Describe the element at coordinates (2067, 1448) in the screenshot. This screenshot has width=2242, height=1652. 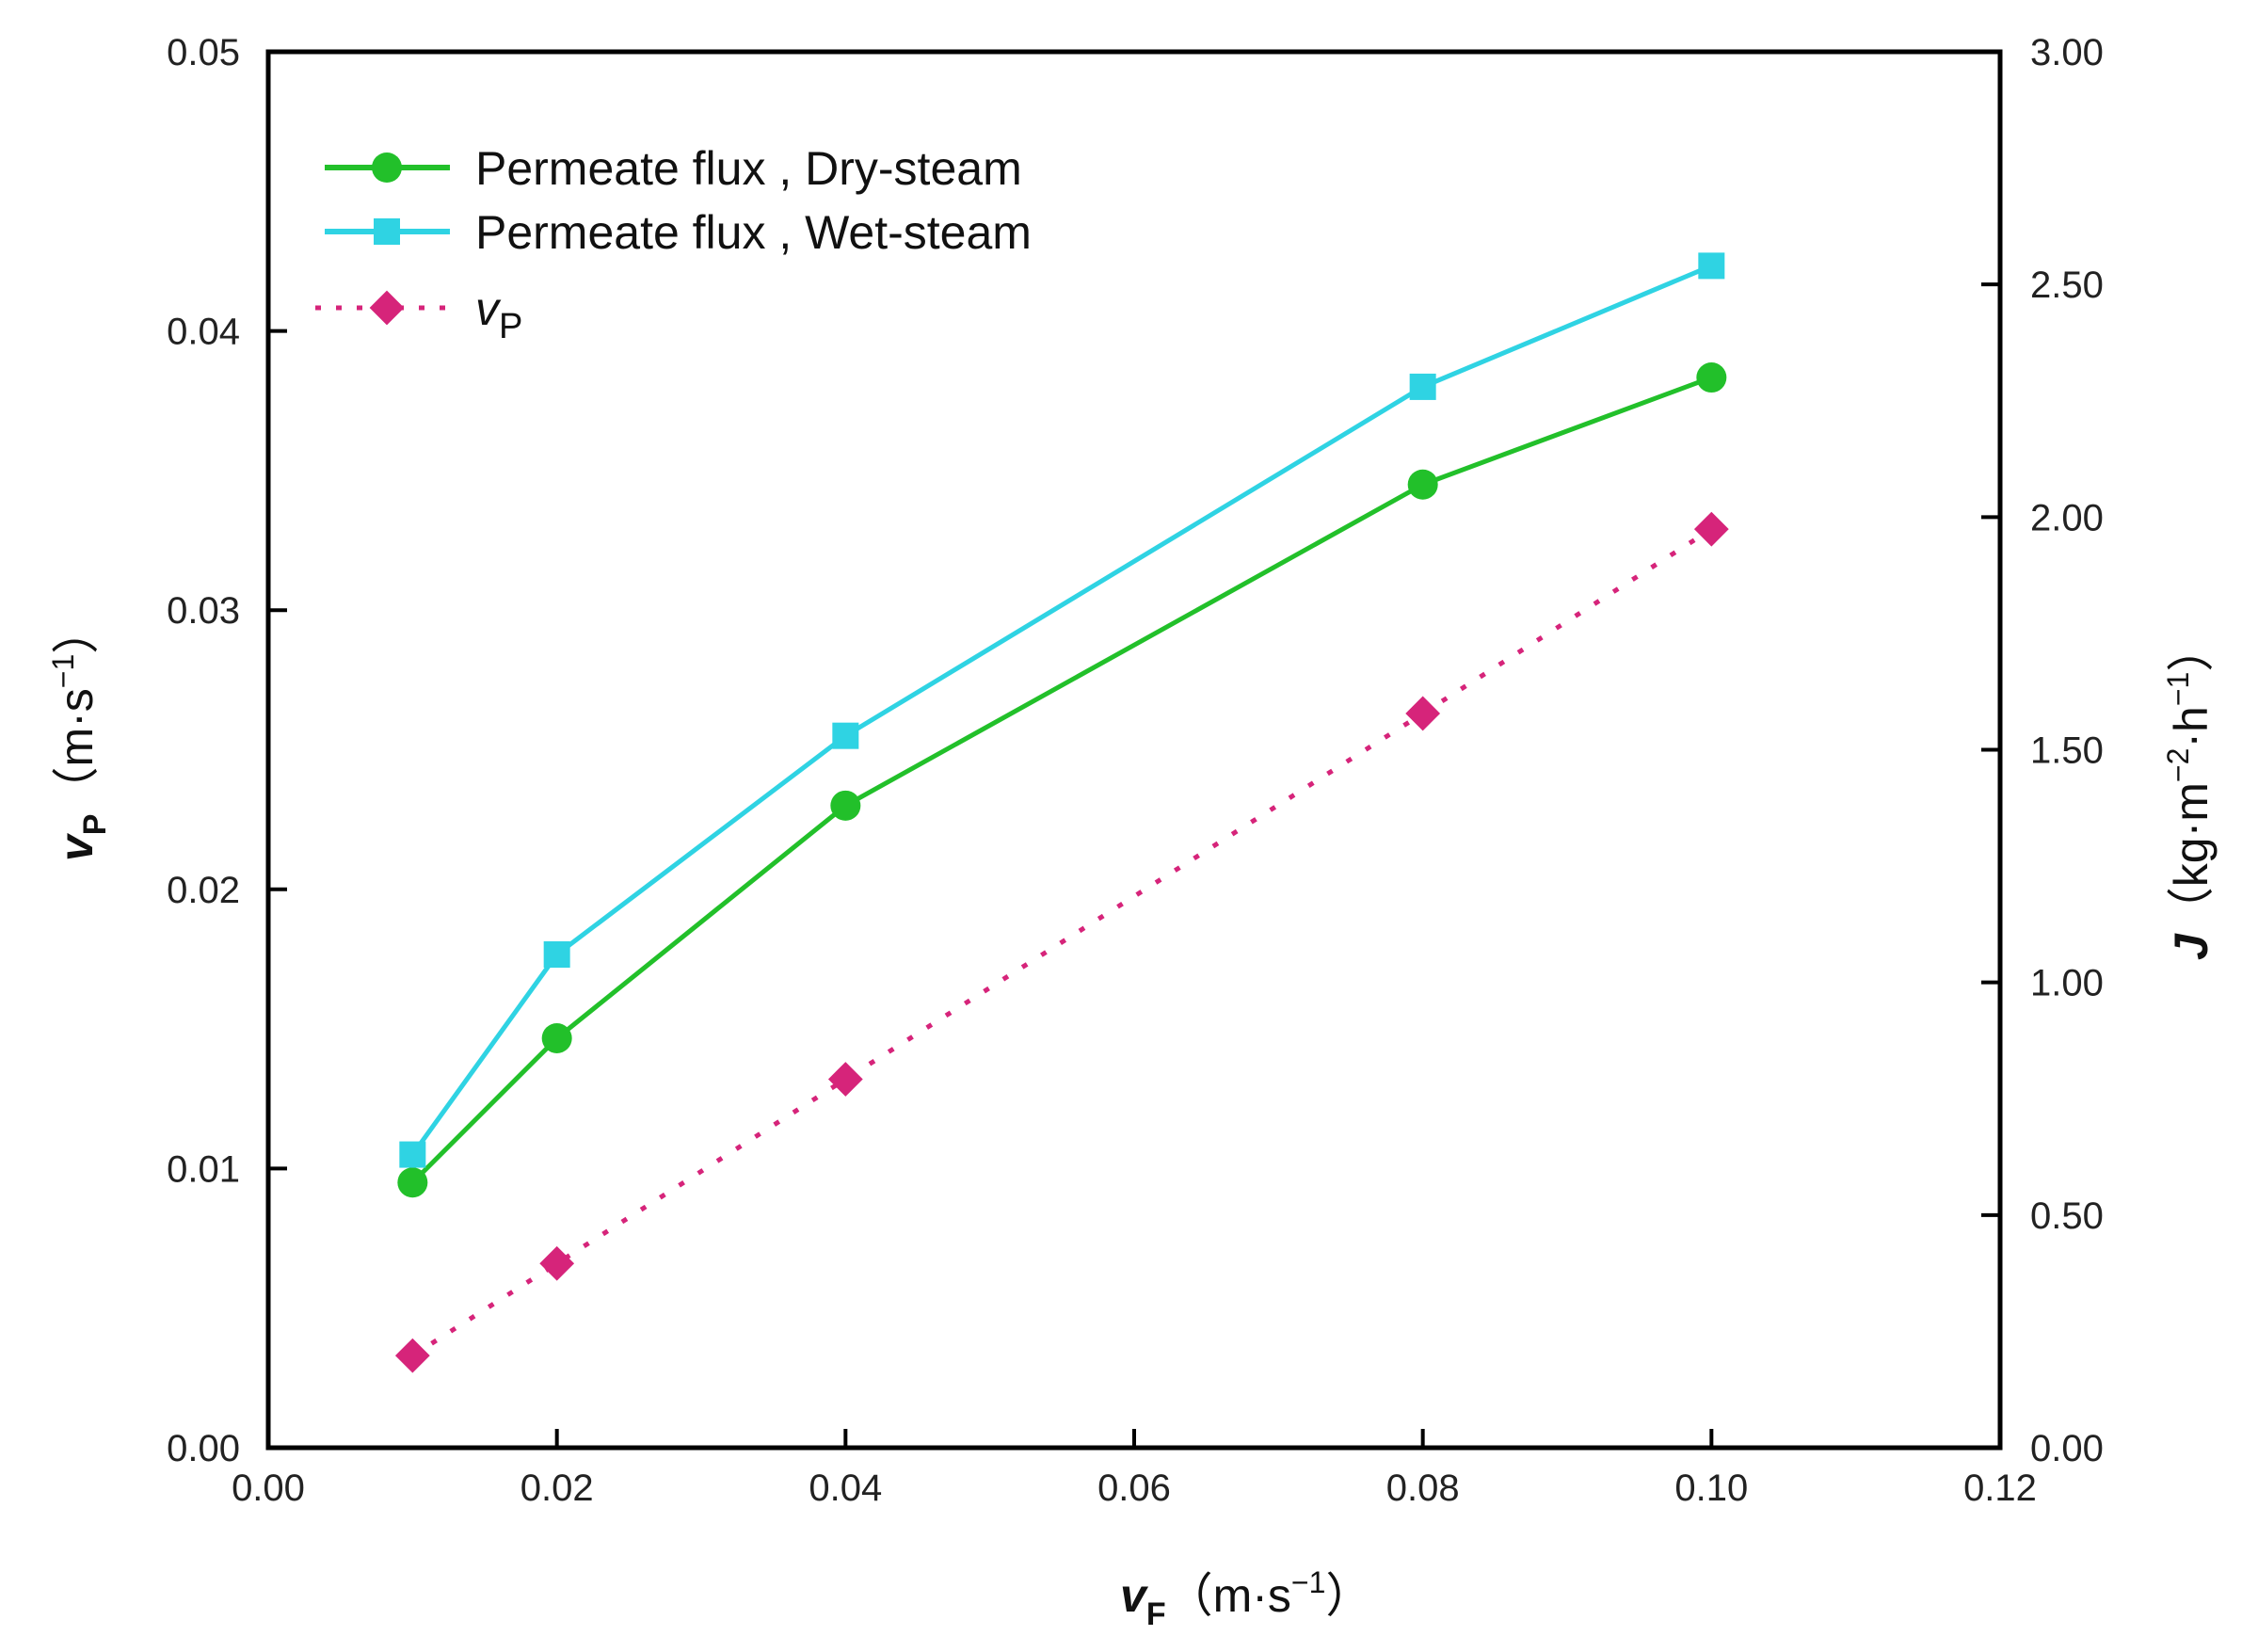
I see `y-right-tick-label: 0.00` at that location.